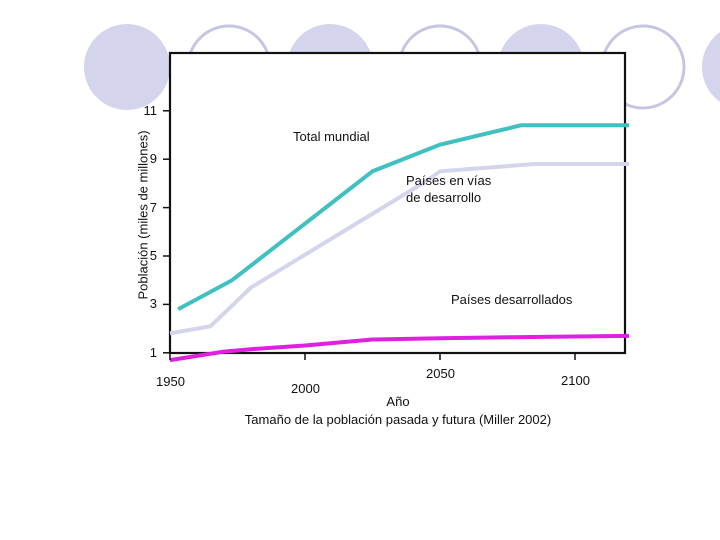 Image resolution: width=720 pixels, height=540 pixels. I want to click on y-tick-label: 11, so click(150, 110).